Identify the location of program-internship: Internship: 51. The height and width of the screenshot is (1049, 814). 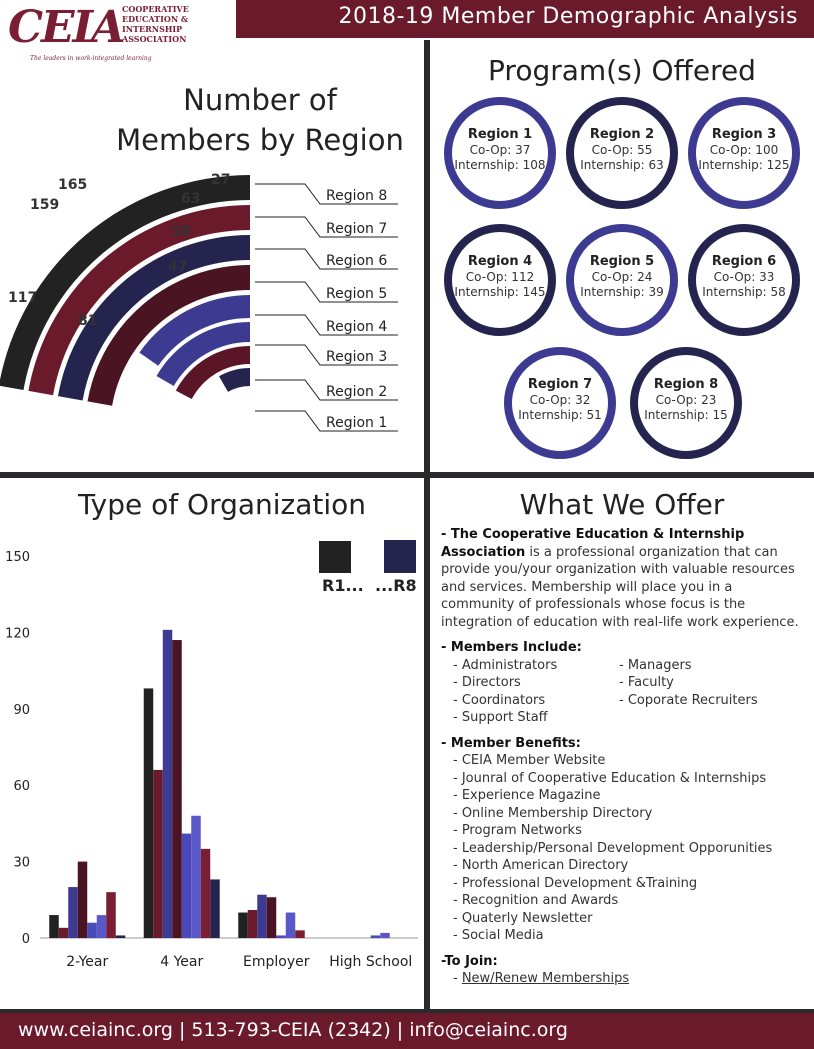
(560, 415).